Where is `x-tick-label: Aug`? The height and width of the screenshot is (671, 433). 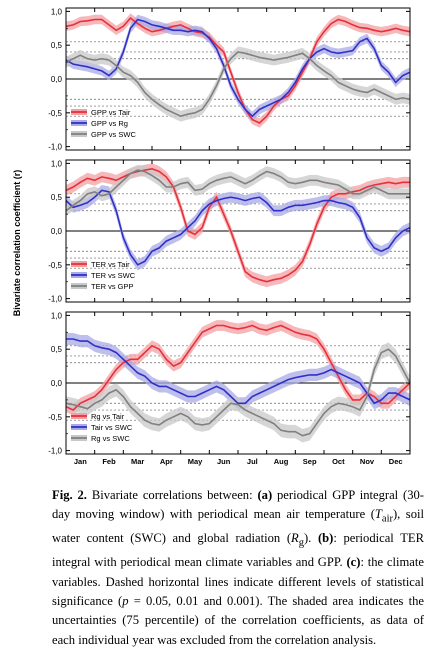 x-tick-label: Aug is located at coordinates (281, 461).